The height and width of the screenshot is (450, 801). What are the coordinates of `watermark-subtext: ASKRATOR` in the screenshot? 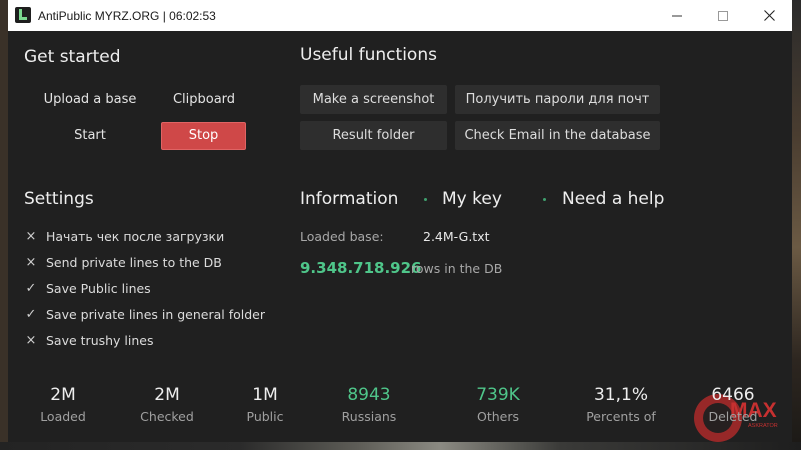 It's located at (763, 426).